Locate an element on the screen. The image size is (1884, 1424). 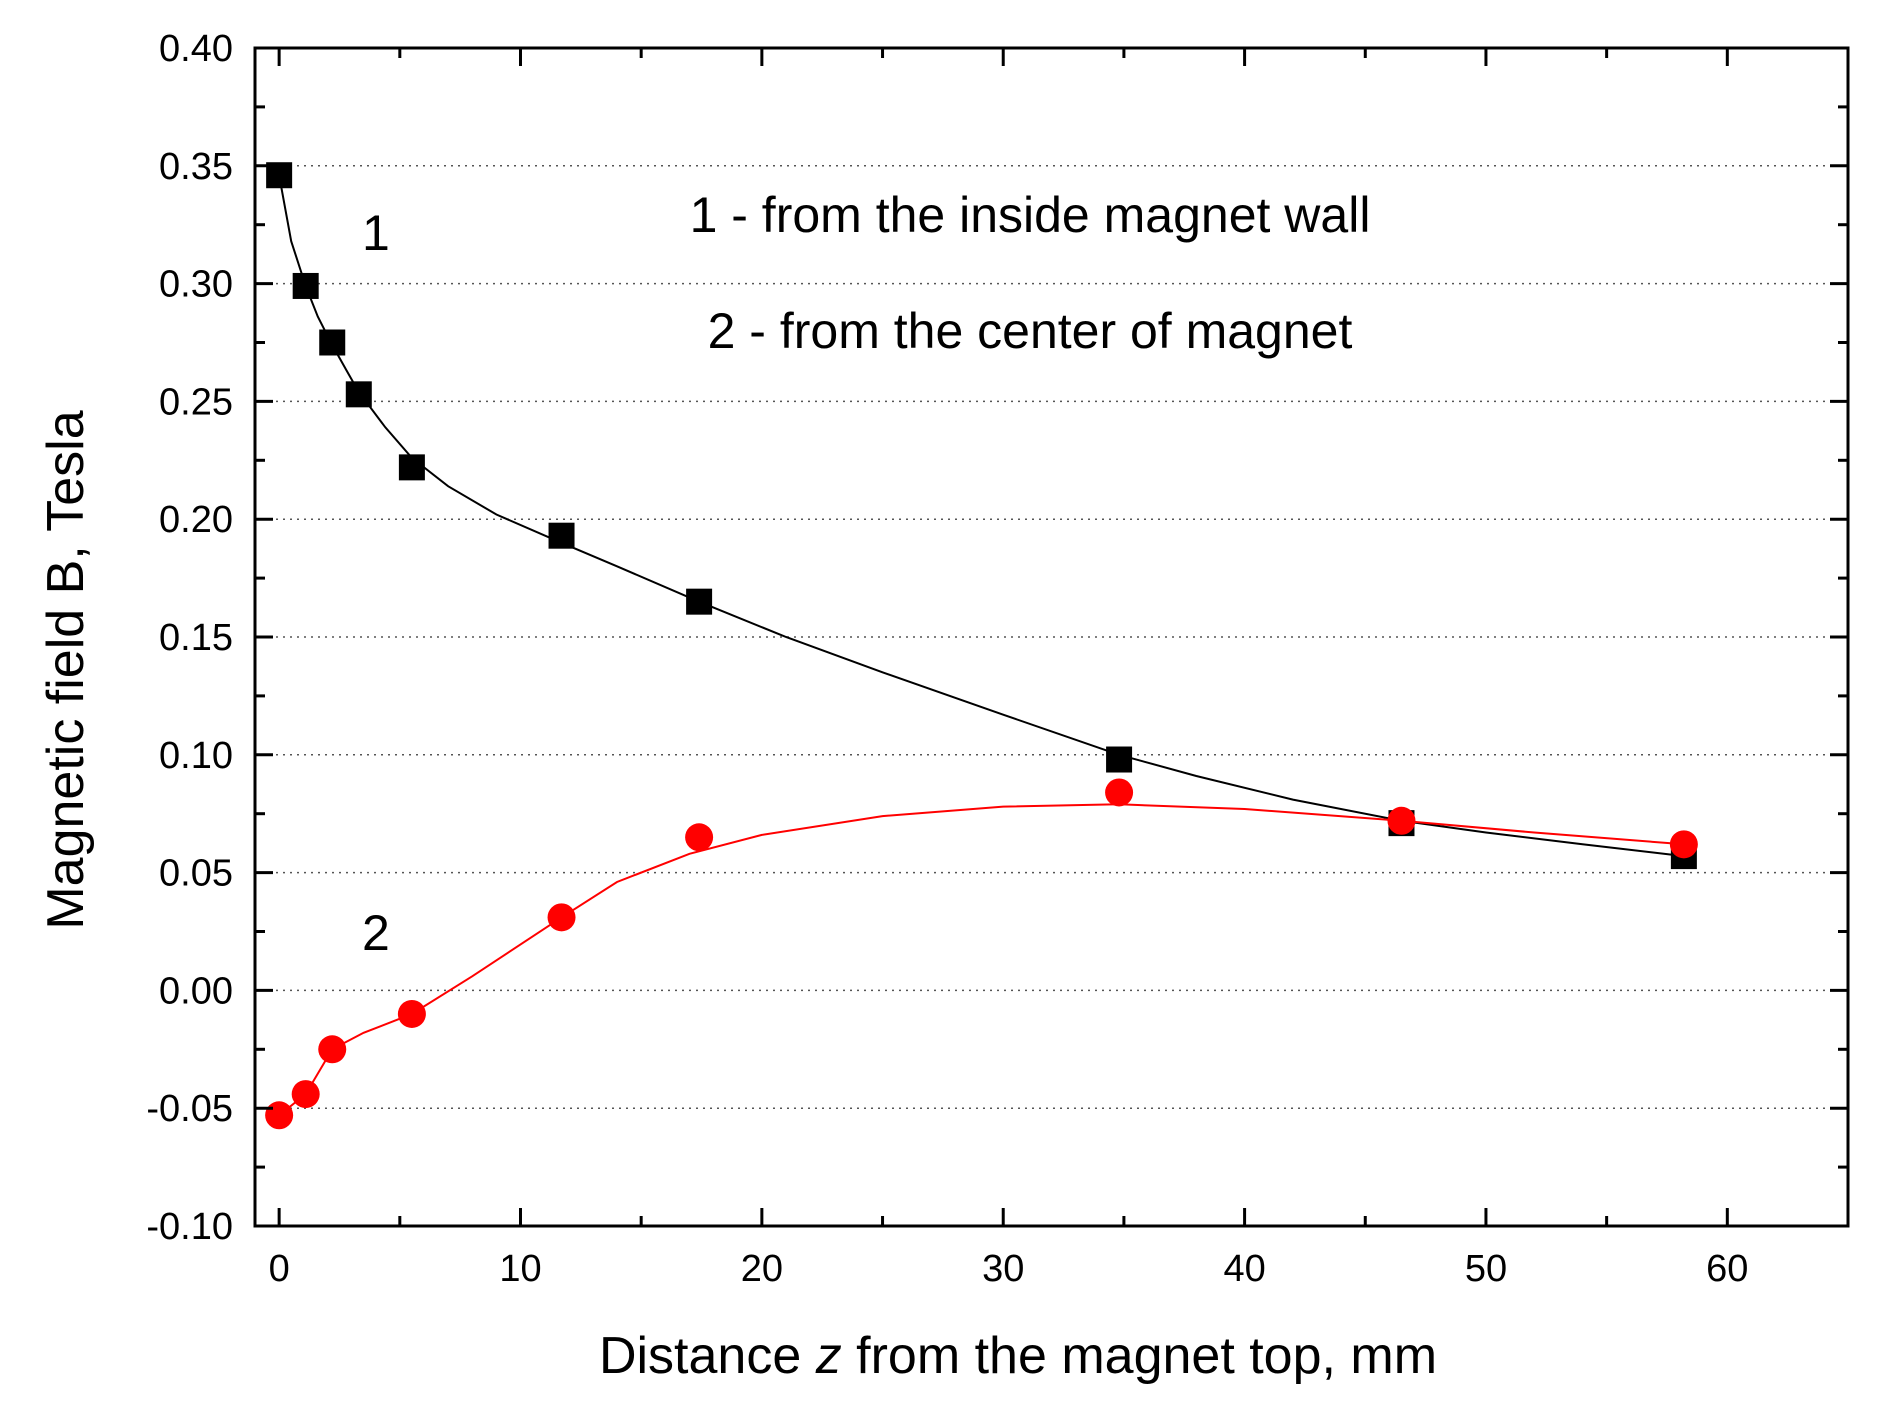
y-tick-label: 0.15 is located at coordinates (196, 638).